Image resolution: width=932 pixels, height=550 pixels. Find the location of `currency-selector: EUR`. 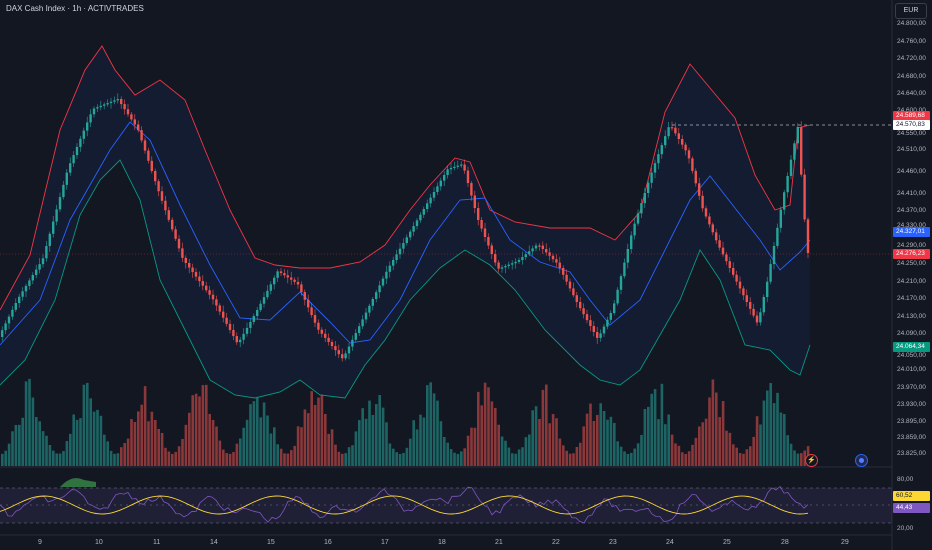

currency-selector: EUR is located at coordinates (911, 11).